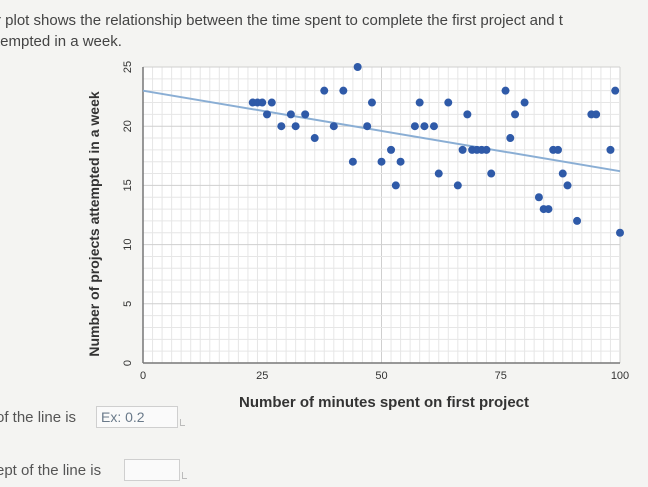  I want to click on x-tick-label: 75, so click(501, 376).